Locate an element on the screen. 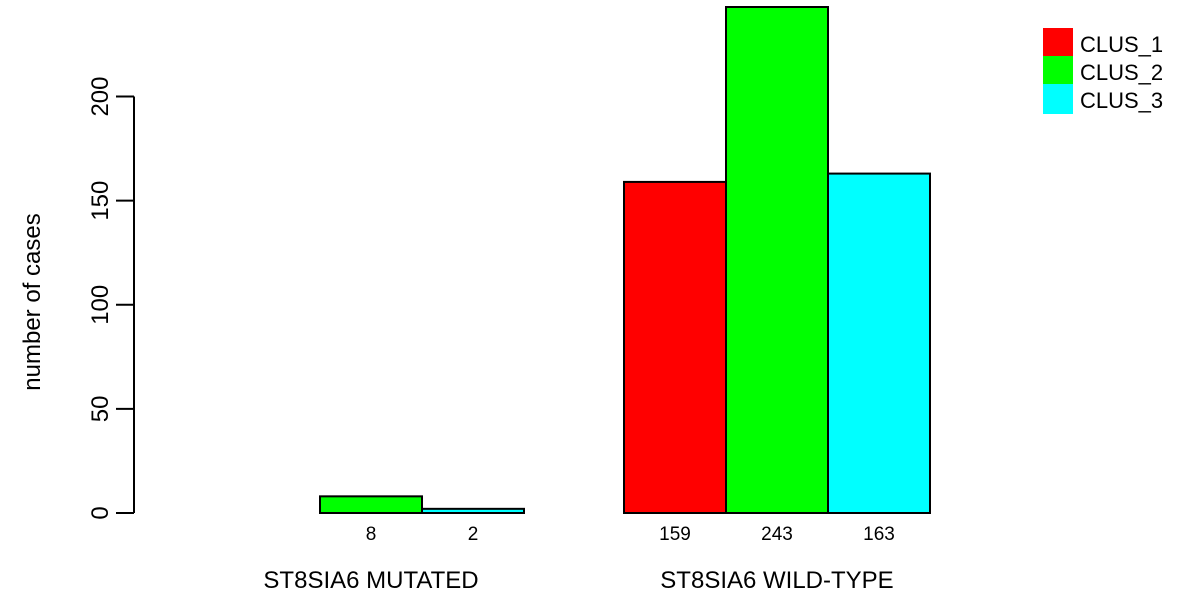  bar-count-label: 243 is located at coordinates (777, 534).